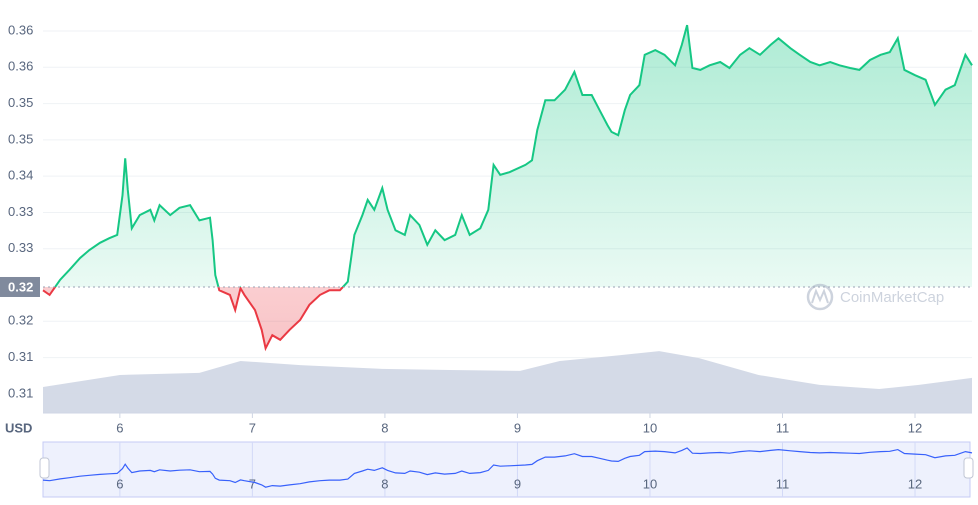 The width and height of the screenshot is (978, 505). What do you see at coordinates (20, 320) in the screenshot?
I see `y-tick-label: 0.32` at bounding box center [20, 320].